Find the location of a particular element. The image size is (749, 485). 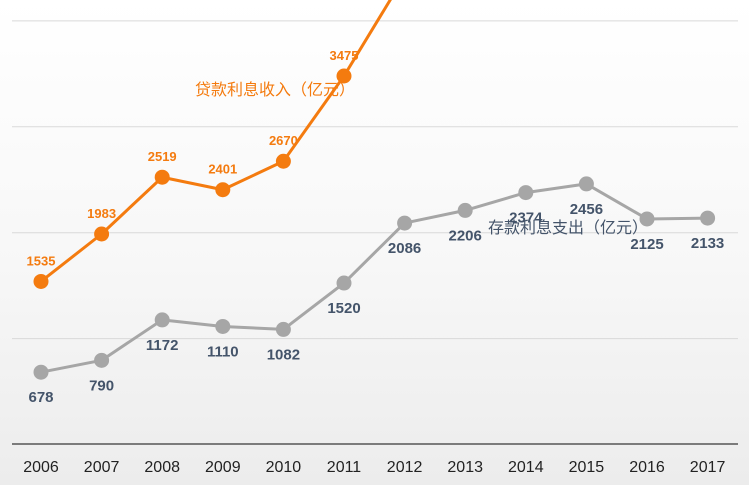

data-label-expense: 2206 is located at coordinates (465, 235).